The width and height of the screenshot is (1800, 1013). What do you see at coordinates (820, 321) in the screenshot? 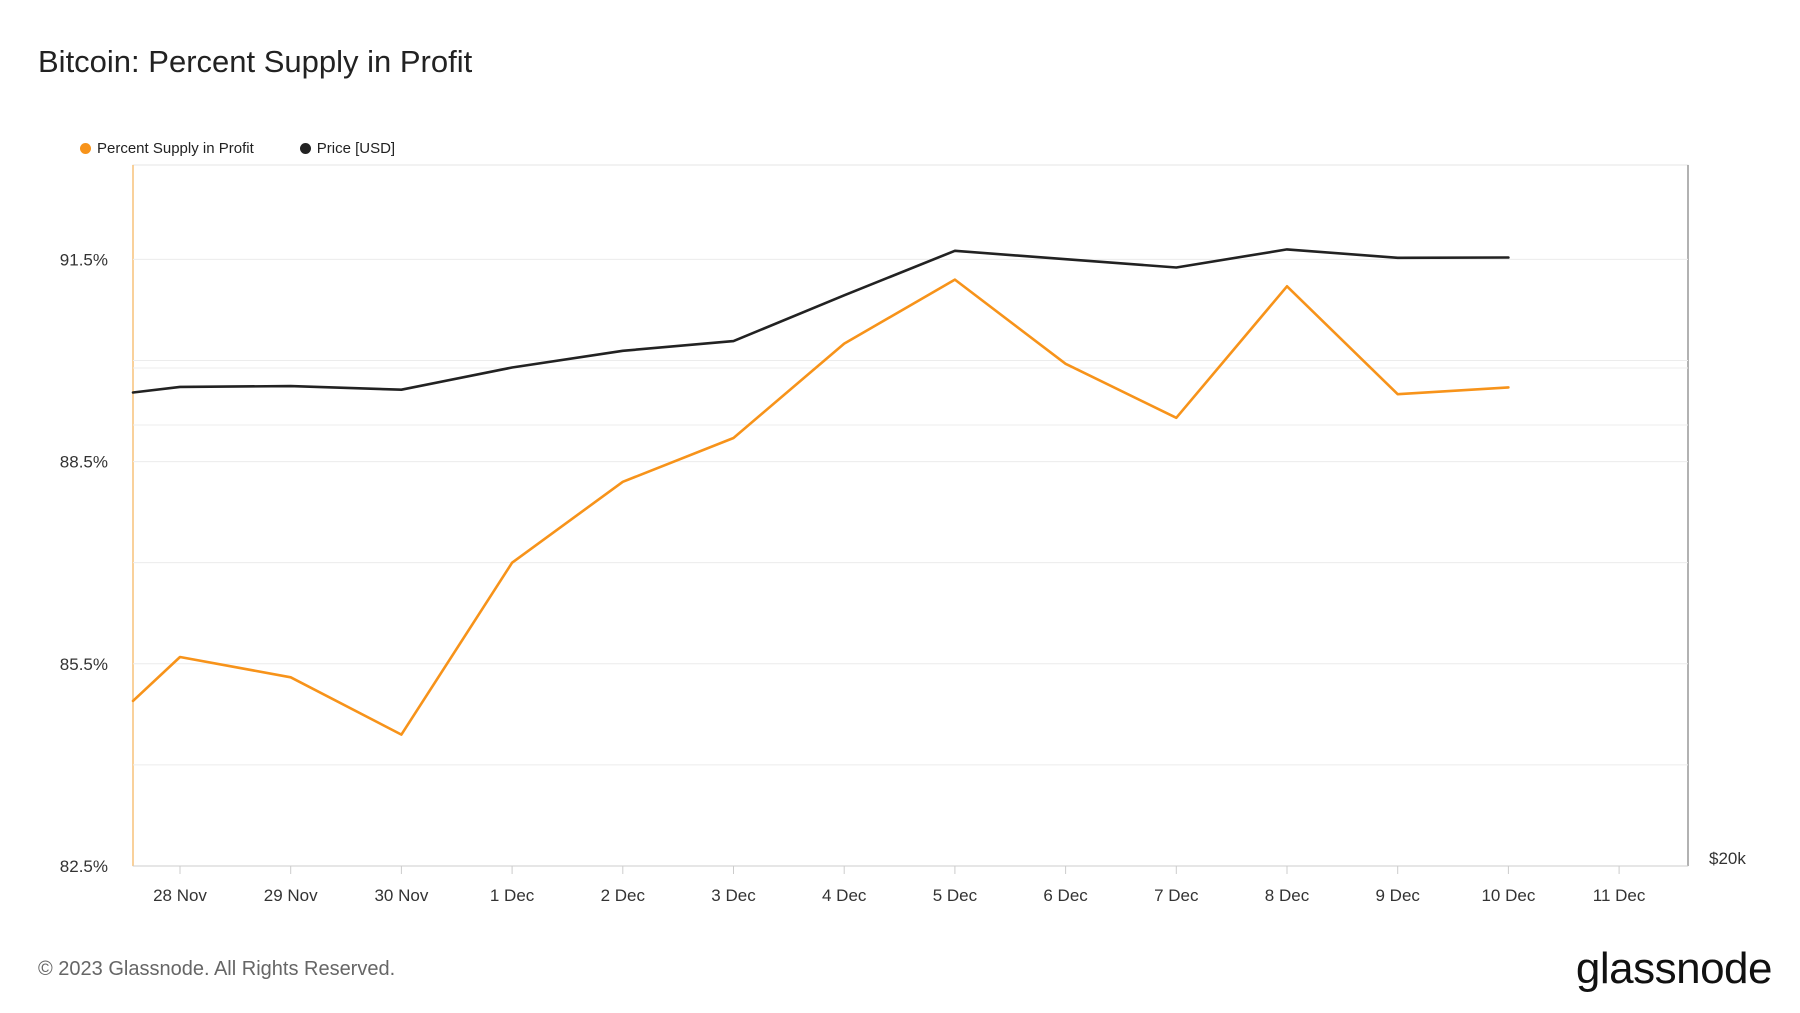
I see `series-line-price` at bounding box center [820, 321].